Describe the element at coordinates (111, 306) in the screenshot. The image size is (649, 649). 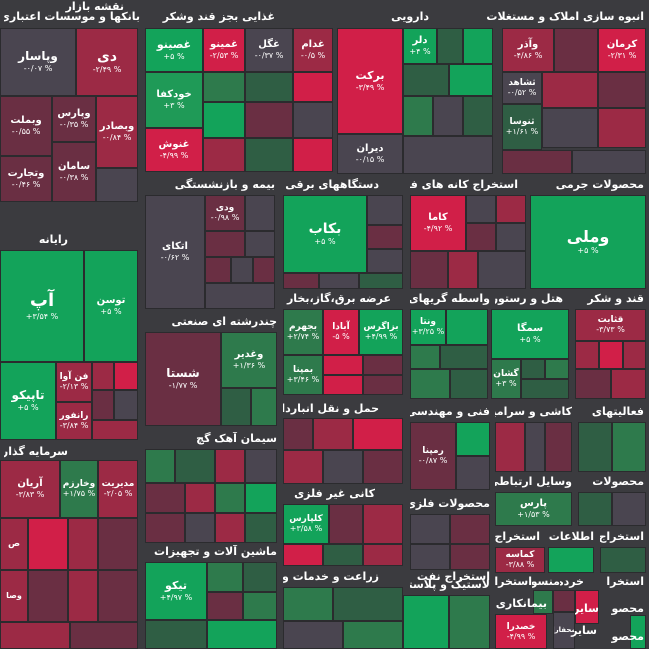
I see `stock-tile: توسن +۵ %` at that location.